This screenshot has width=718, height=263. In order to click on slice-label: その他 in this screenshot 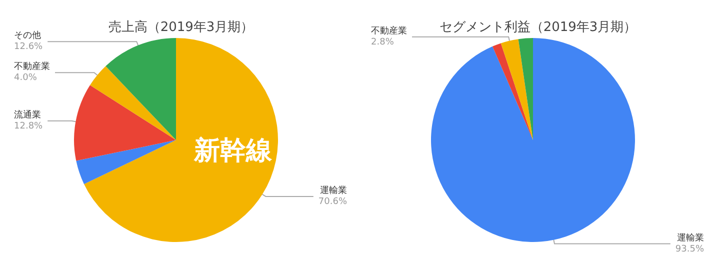, I will do `click(27, 36)`.